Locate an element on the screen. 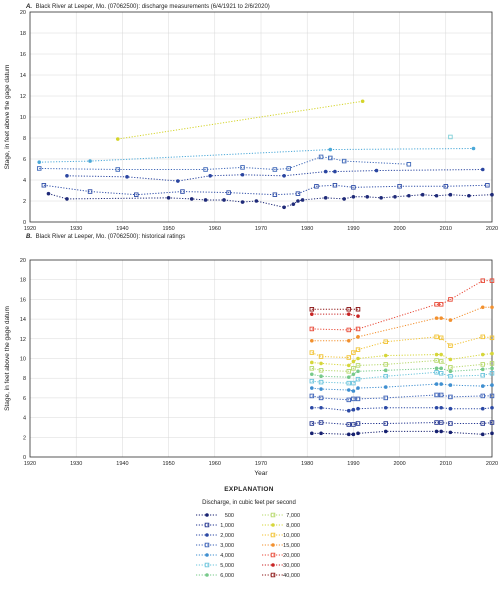  y-tick-label: 6 is located at coordinates (24, 160).